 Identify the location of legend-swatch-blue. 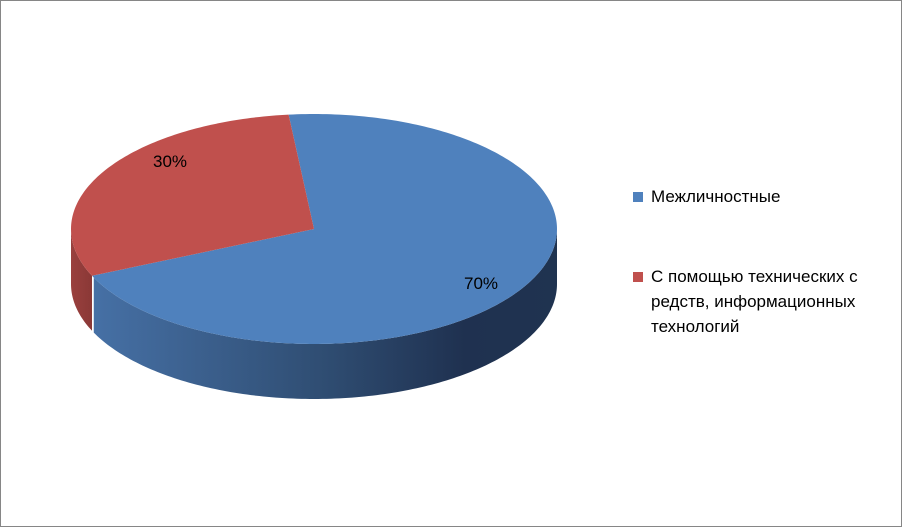
(638, 197).